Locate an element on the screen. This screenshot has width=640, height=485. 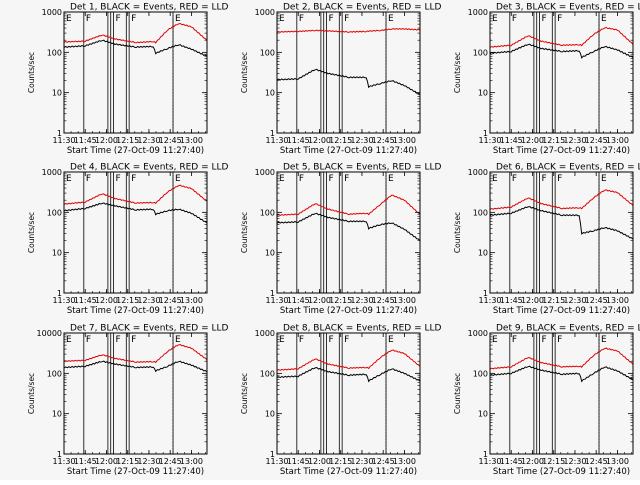
panel-title: Det 7, BLACK = Events, RED = LLD is located at coordinates (149, 329).